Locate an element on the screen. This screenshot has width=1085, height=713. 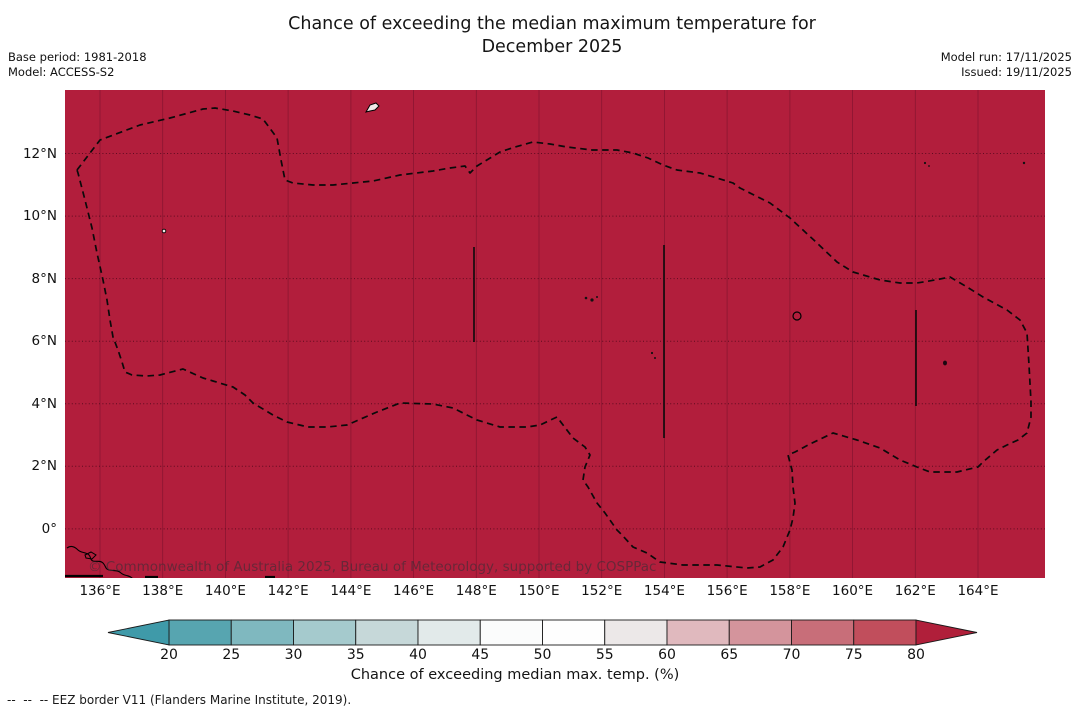
chuuk-island is located at coordinates (586, 298).